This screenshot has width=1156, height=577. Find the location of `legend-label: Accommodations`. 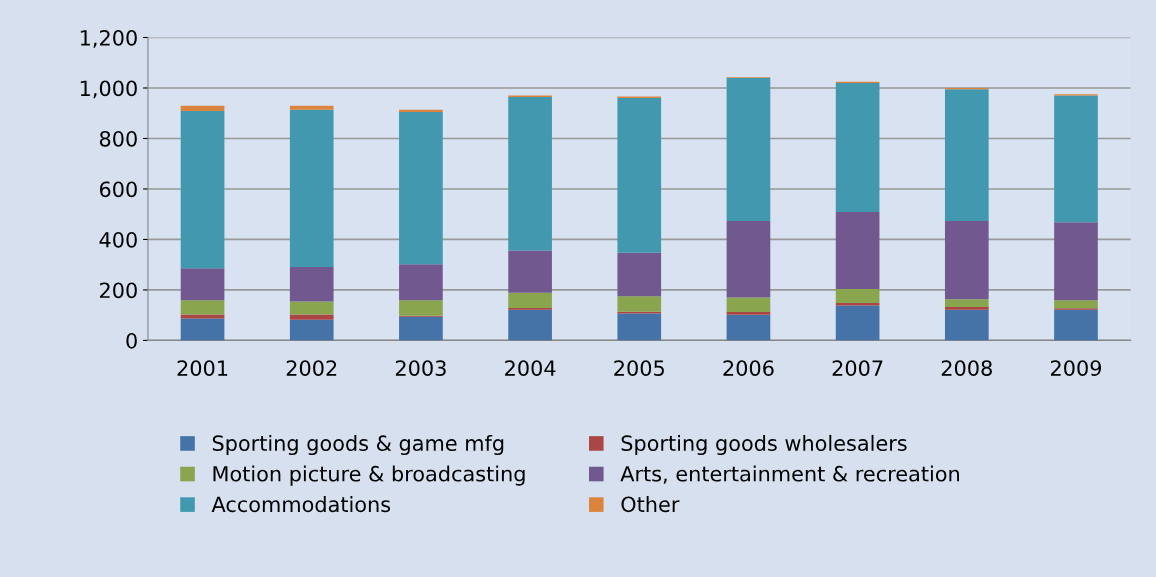

legend-label: Accommodations is located at coordinates (301, 504).